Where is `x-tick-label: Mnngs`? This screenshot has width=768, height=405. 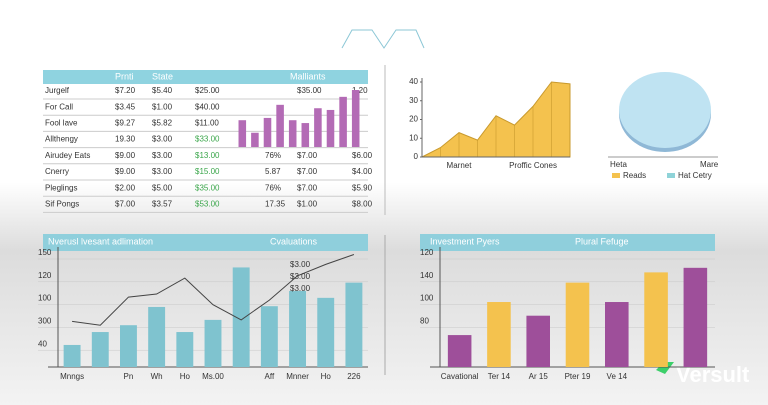 x-tick-label: Mnngs is located at coordinates (72, 376).